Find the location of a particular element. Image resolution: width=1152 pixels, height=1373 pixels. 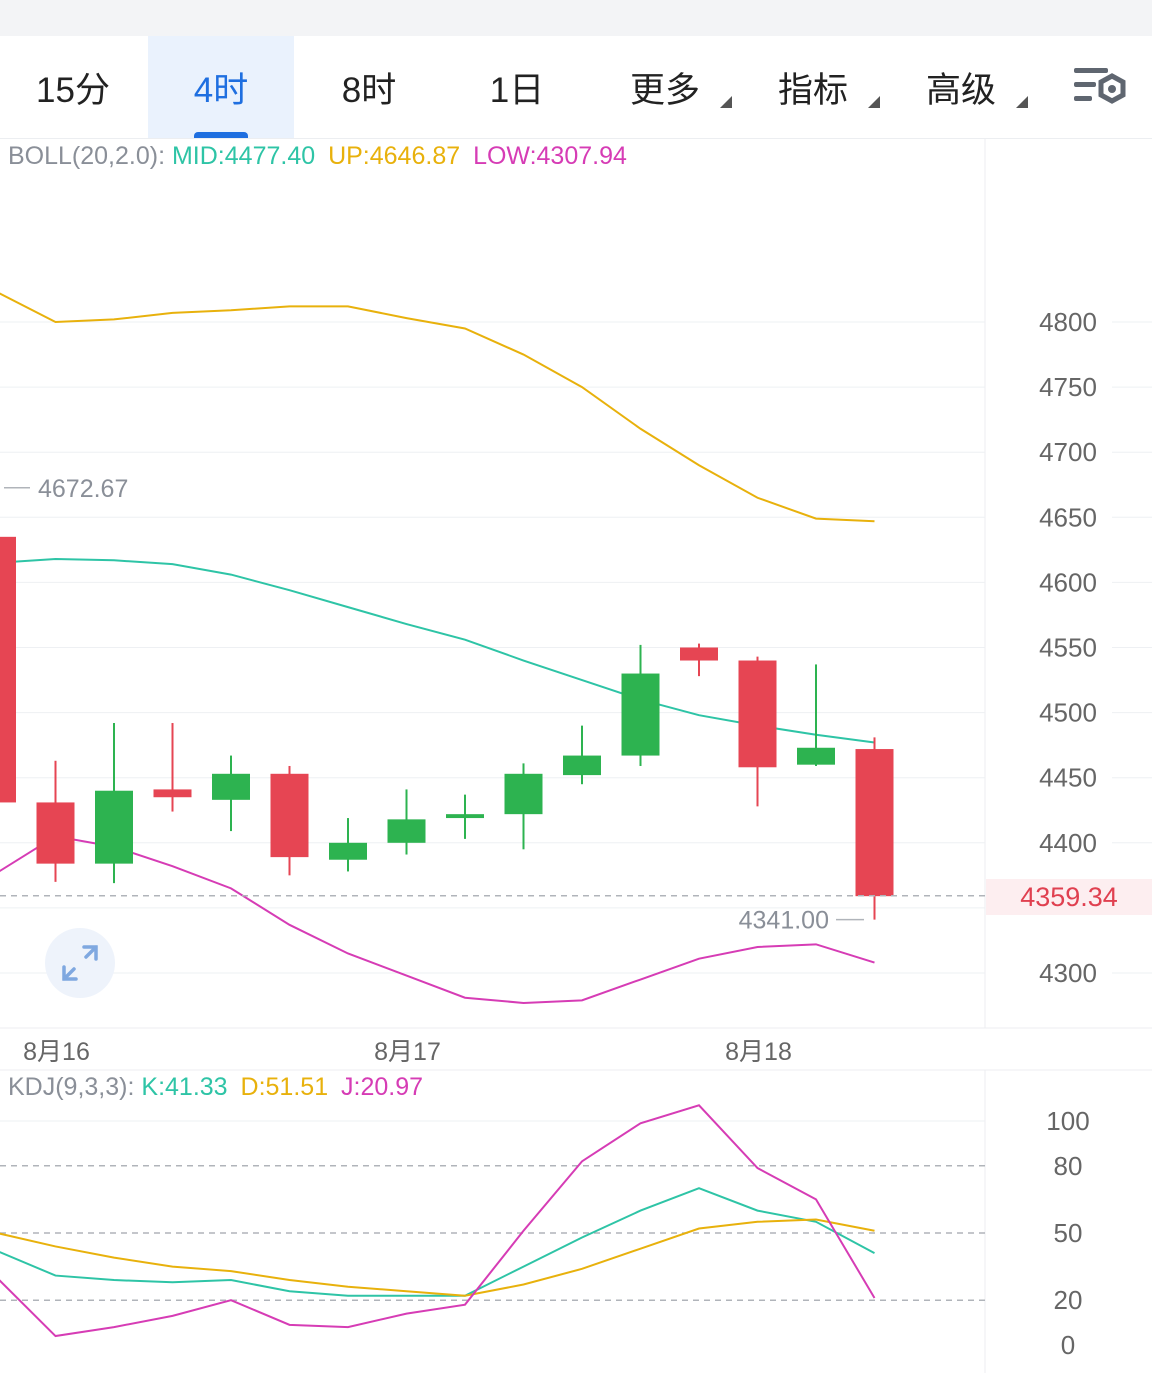

kdj-k-line is located at coordinates (437, 1242).